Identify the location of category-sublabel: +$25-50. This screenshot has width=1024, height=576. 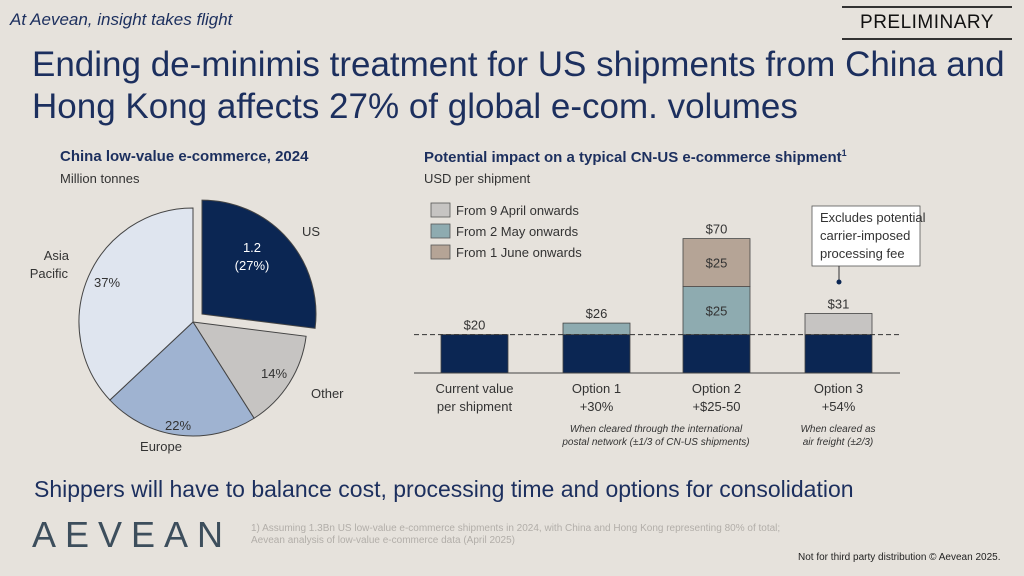
(716, 406).